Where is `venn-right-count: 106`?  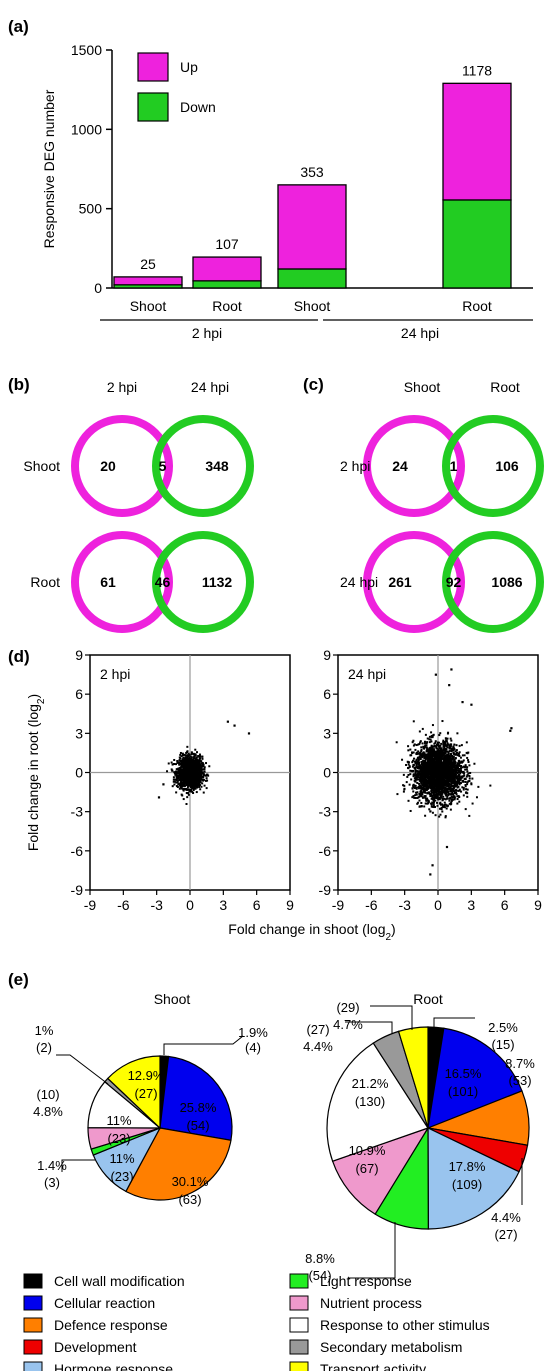
venn-right-count: 106 is located at coordinates (507, 466).